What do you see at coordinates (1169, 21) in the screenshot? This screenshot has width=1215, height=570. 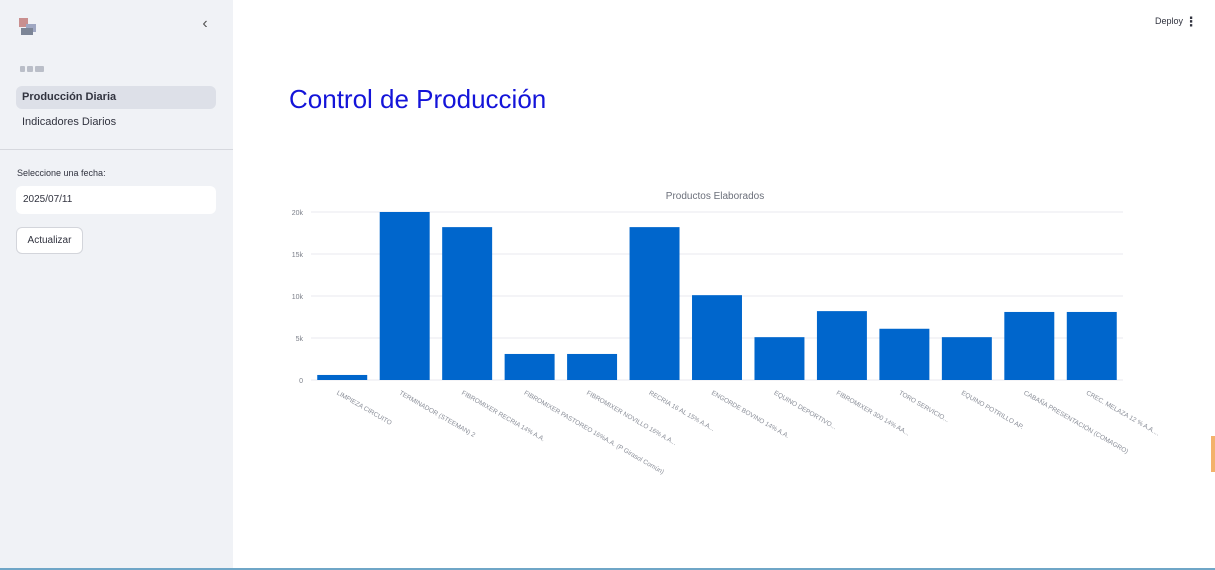 I see `deploy-button: Deploy` at bounding box center [1169, 21].